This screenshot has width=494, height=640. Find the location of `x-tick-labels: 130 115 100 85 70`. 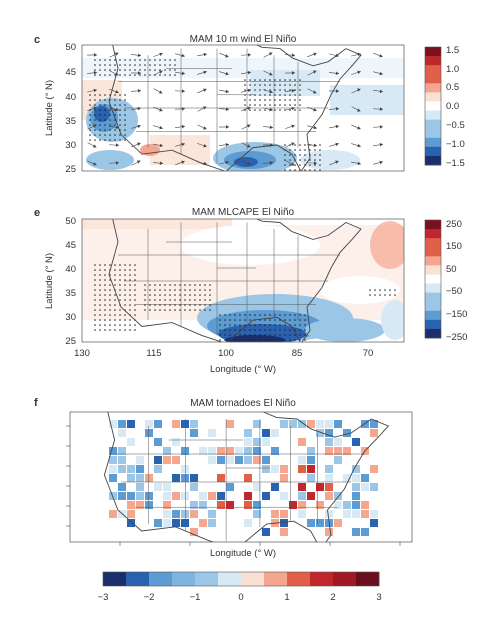

x-tick-labels: 130 115 100 85 70 is located at coordinates (223, 353).